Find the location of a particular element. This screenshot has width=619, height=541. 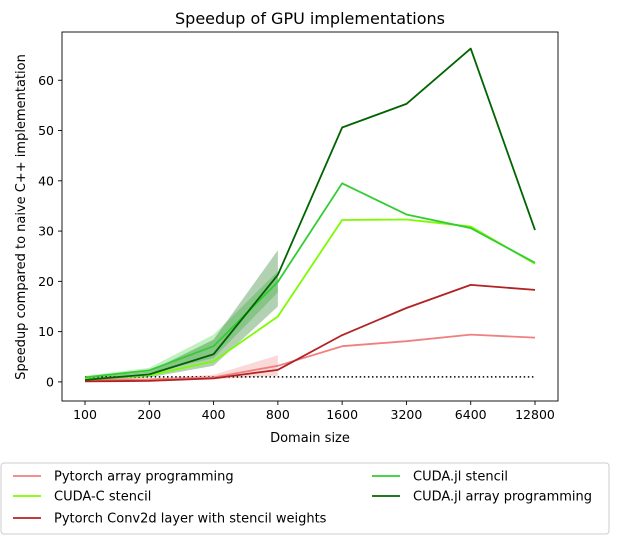

legend-box is located at coordinates (305, 498).